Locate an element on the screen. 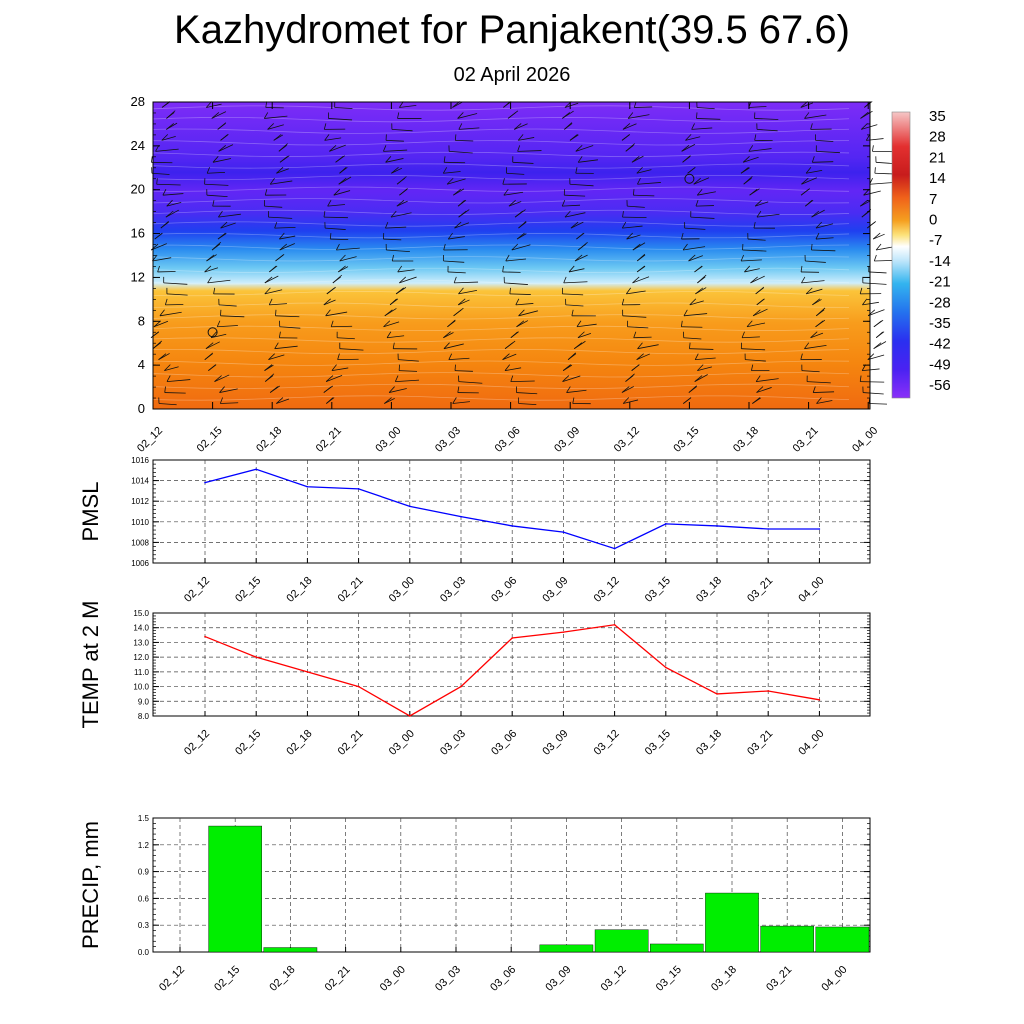 Image resolution: width=1024 pixels, height=1024 pixels. colorbar-label: -42 is located at coordinates (940, 344).